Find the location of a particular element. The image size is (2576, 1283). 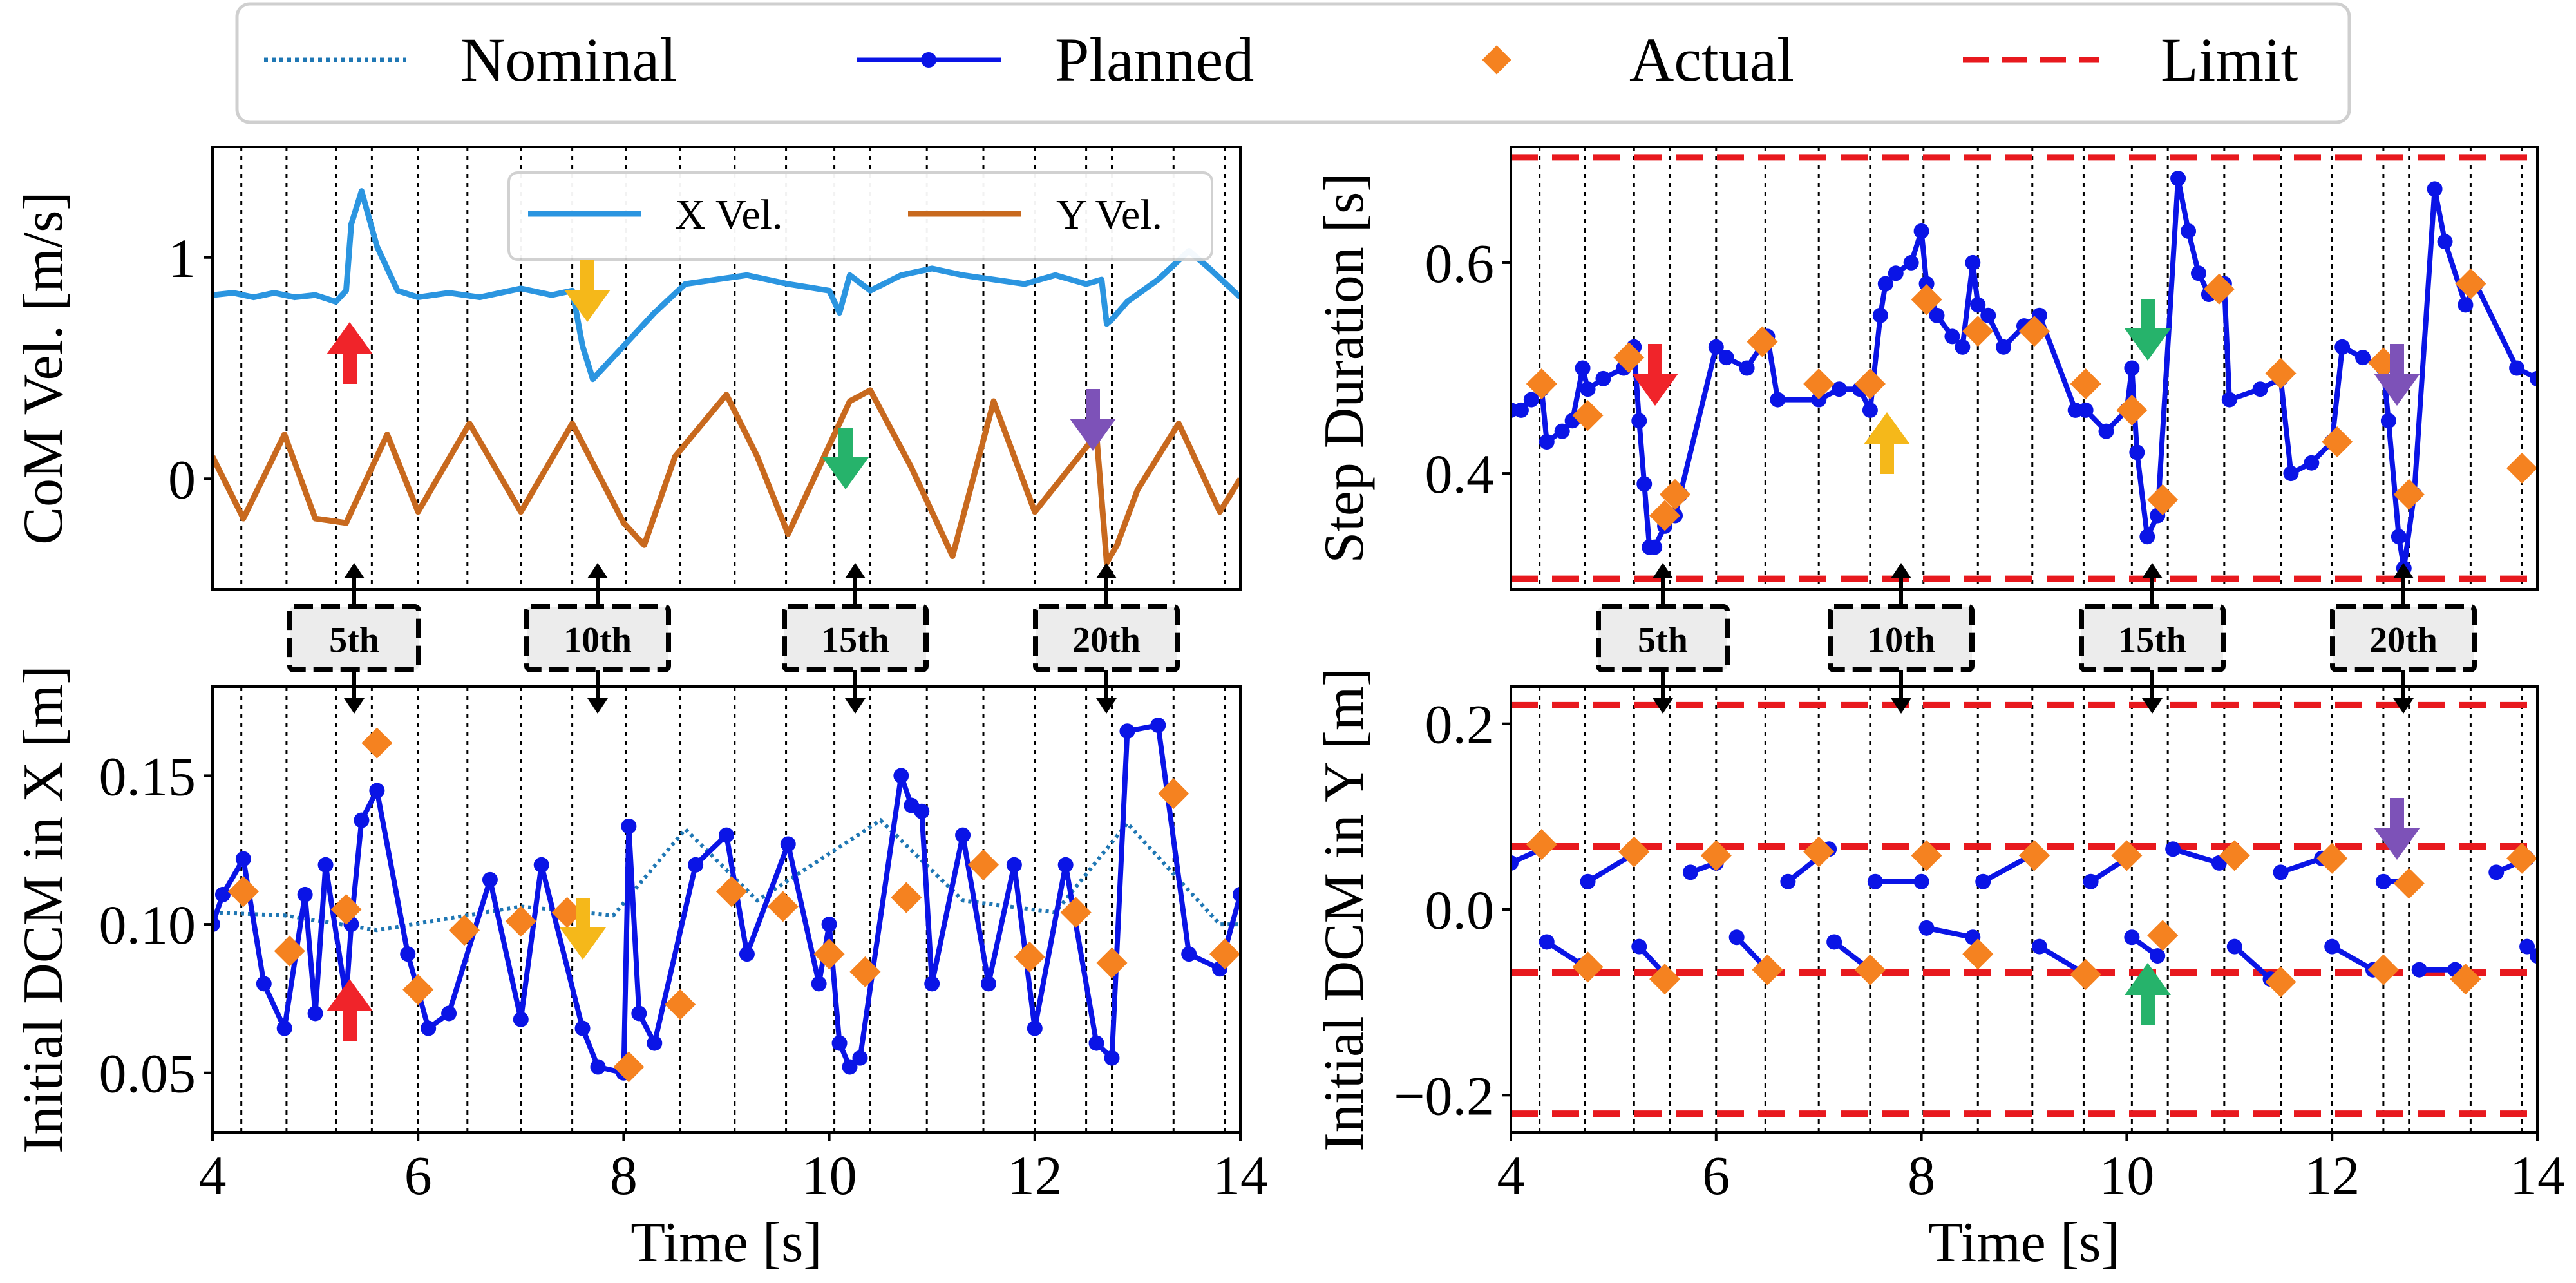

ylabel-com_vel: CoM Vel. [m/s] is located at coordinates (44, 367).